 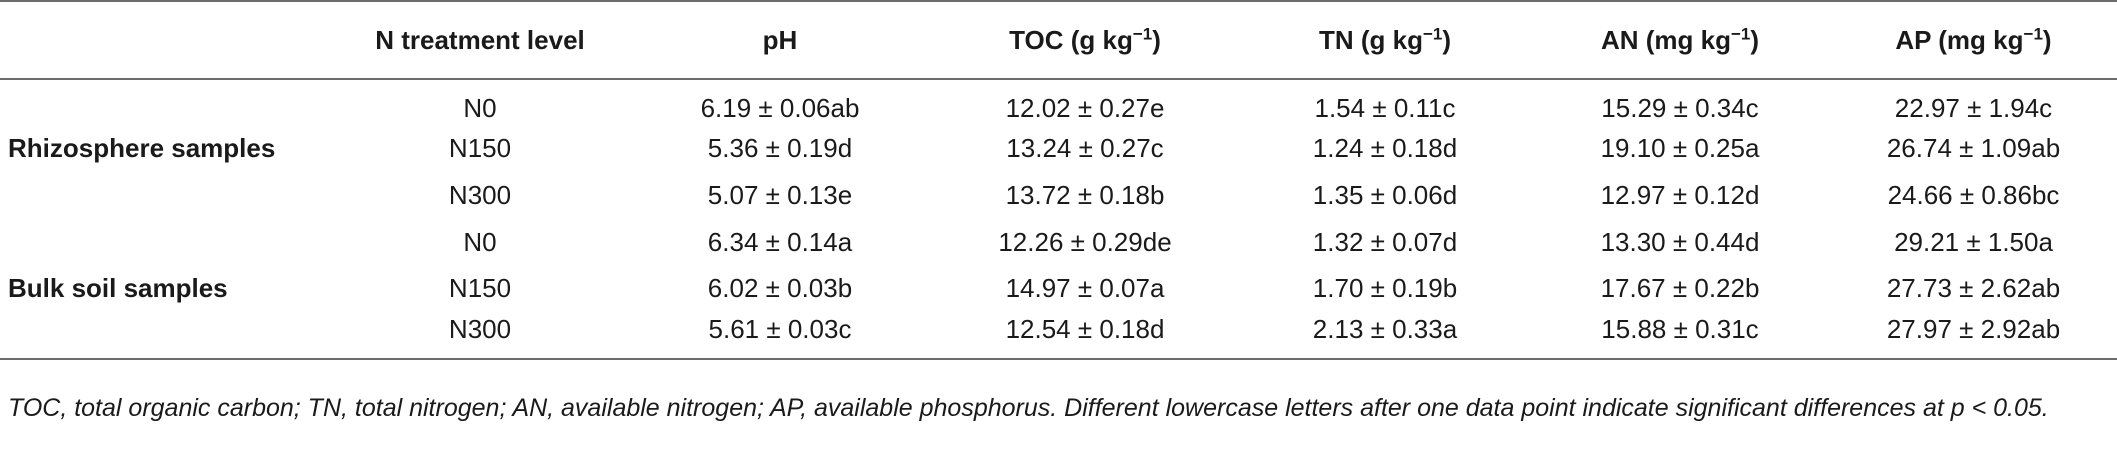 What do you see at coordinates (1680, 194) in the screenshot?
I see `cell-an: 12.97 ± 0.12d` at bounding box center [1680, 194].